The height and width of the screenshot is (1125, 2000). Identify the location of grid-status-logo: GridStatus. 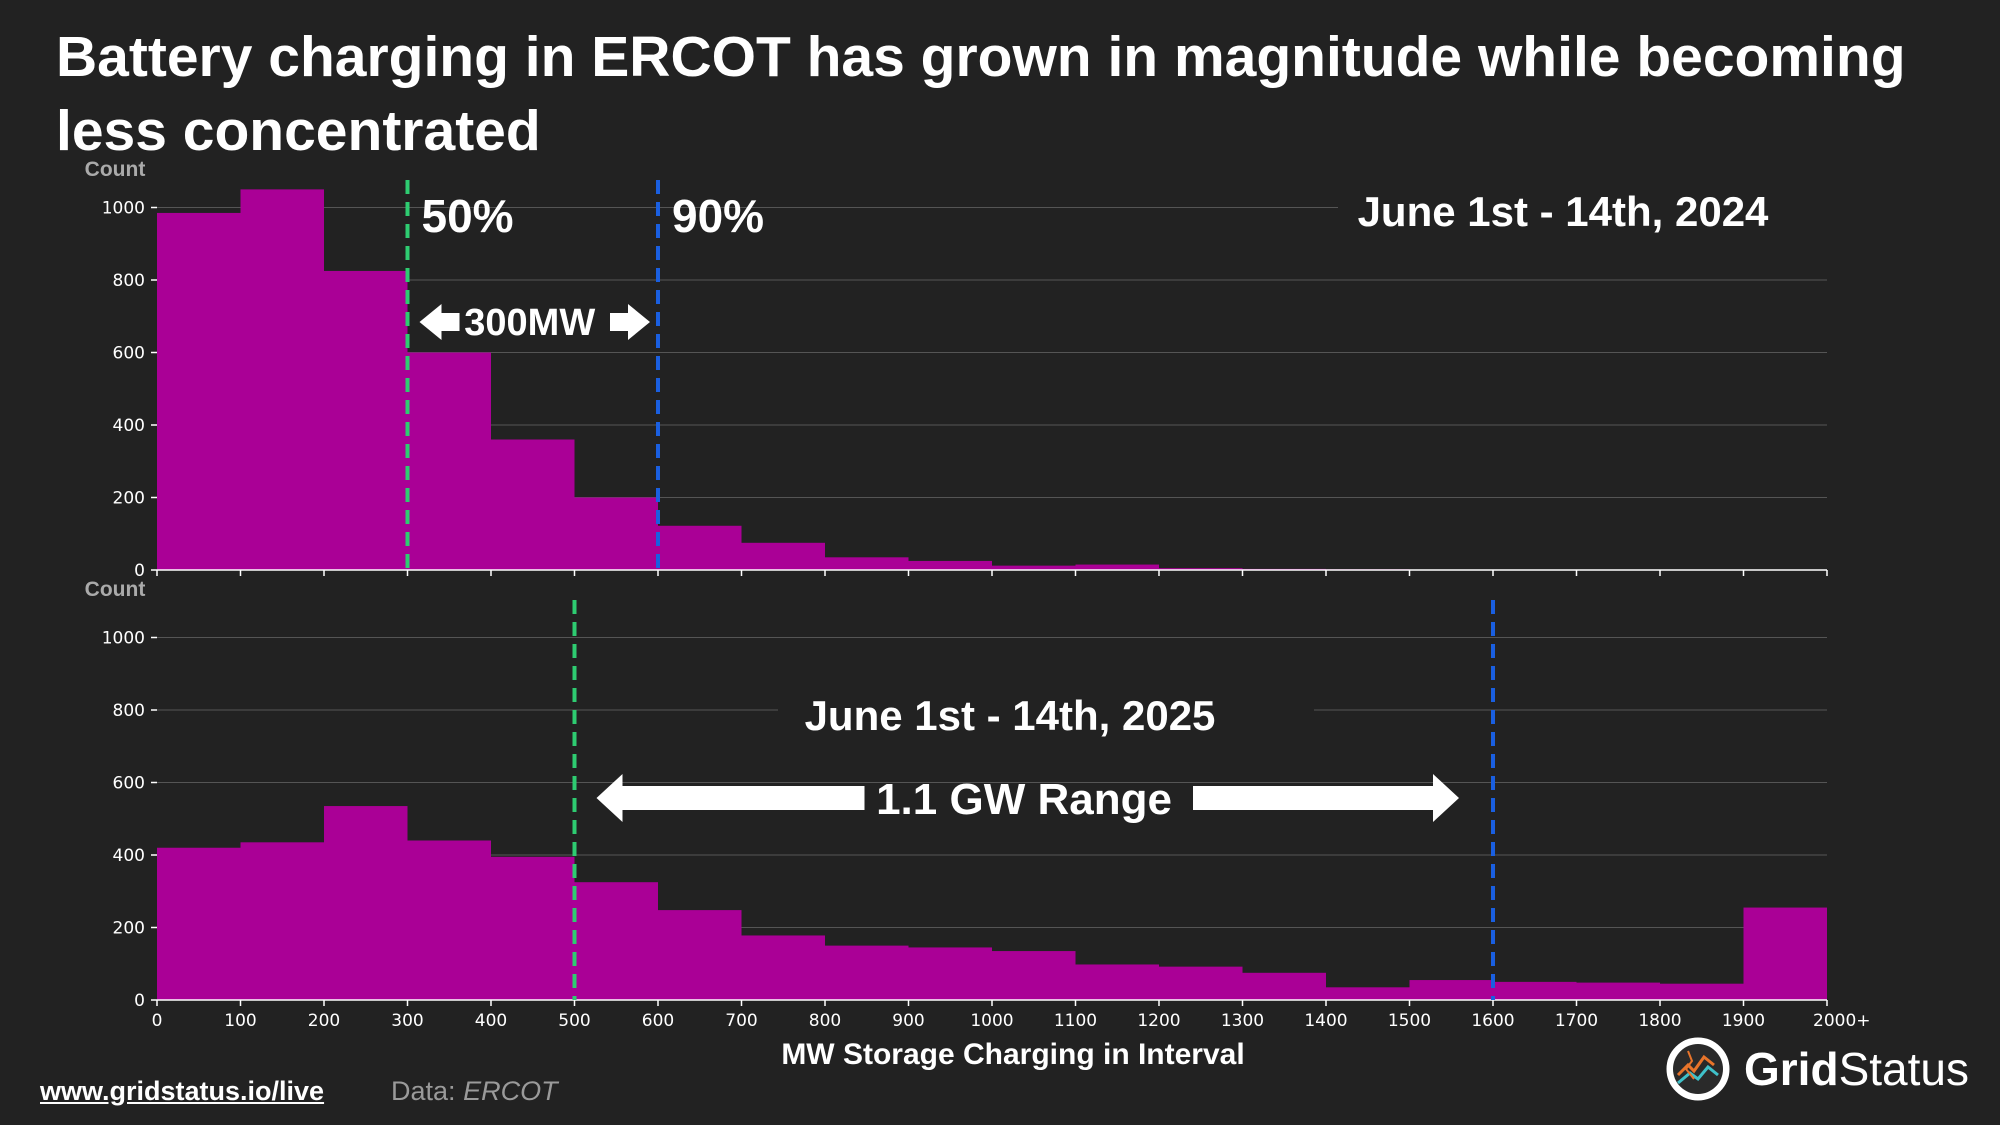
(1816, 1069).